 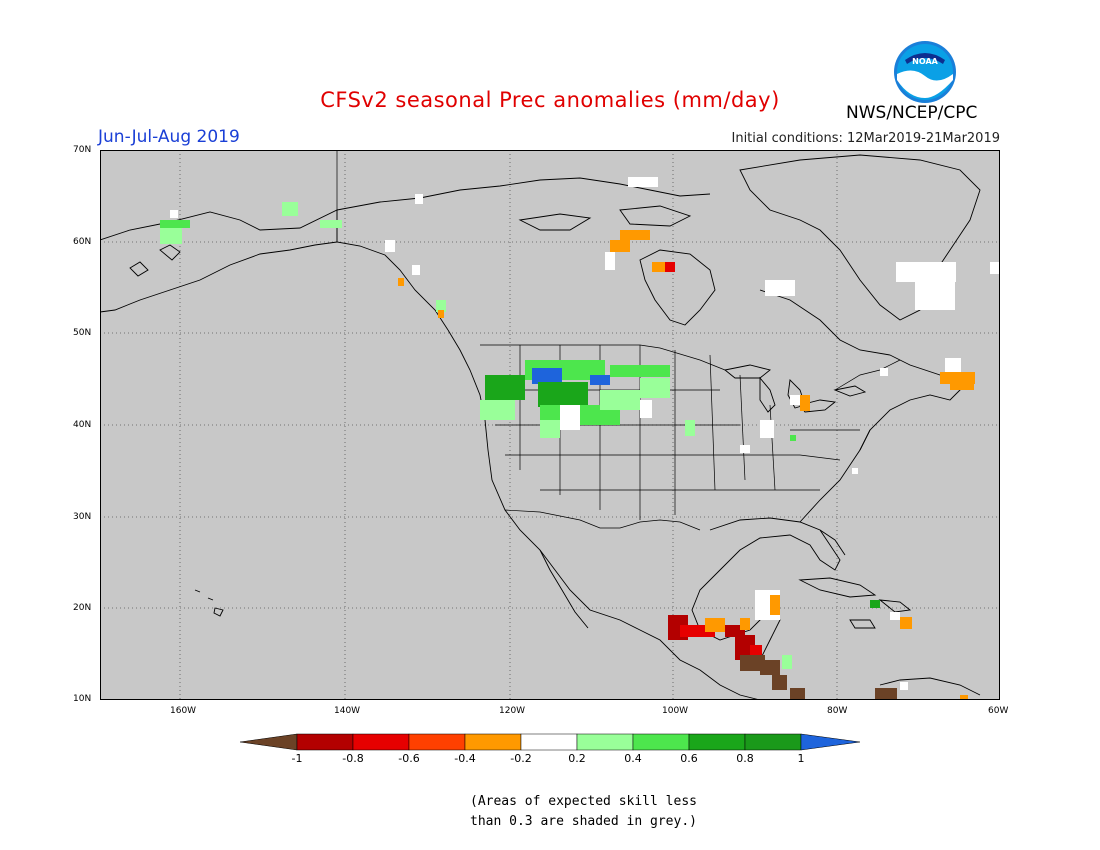 I want to click on lat-label-40n: 40N, so click(x=82, y=425).